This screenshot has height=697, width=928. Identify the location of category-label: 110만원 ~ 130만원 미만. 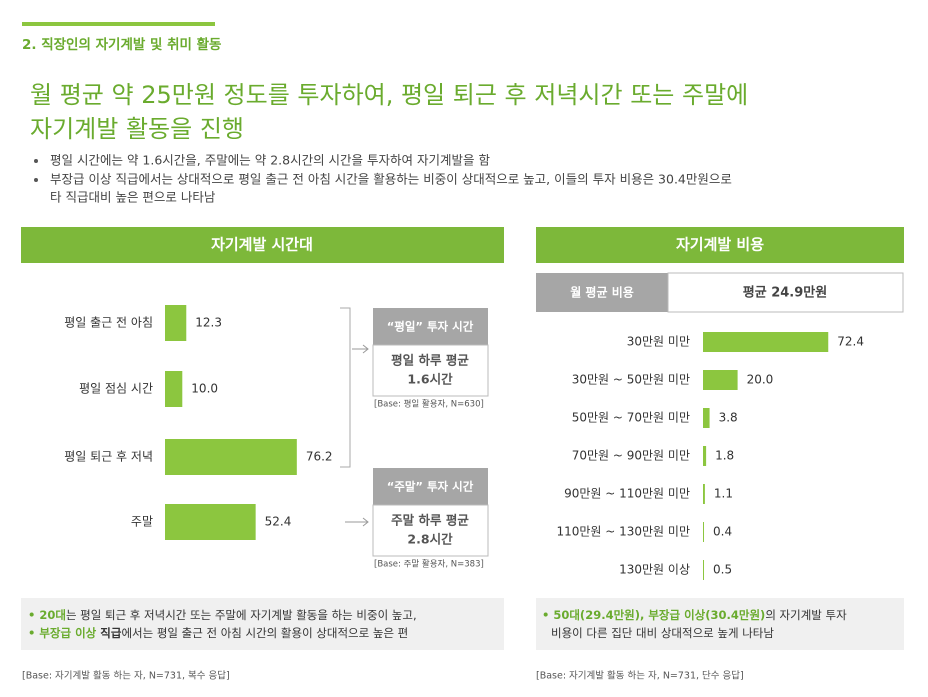
(623, 532).